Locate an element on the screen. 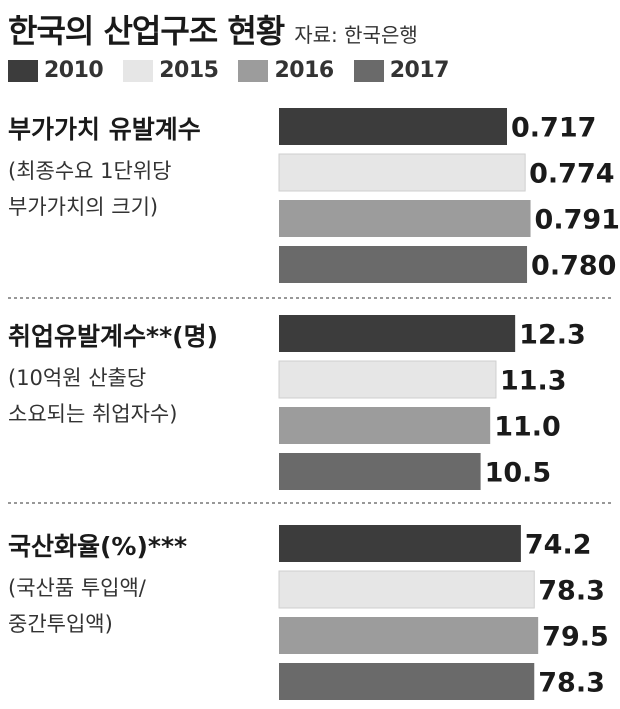 The image size is (620, 709). value-label-3-2015: 78.3 is located at coordinates (571, 591).